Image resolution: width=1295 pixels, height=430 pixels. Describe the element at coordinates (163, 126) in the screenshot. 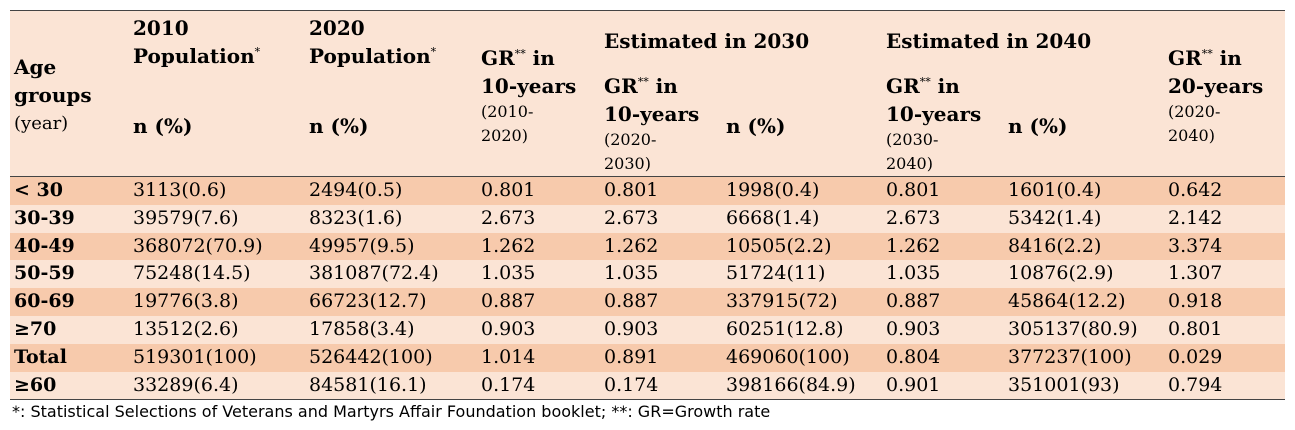

I see `header-2010-npct: n (%)` at that location.